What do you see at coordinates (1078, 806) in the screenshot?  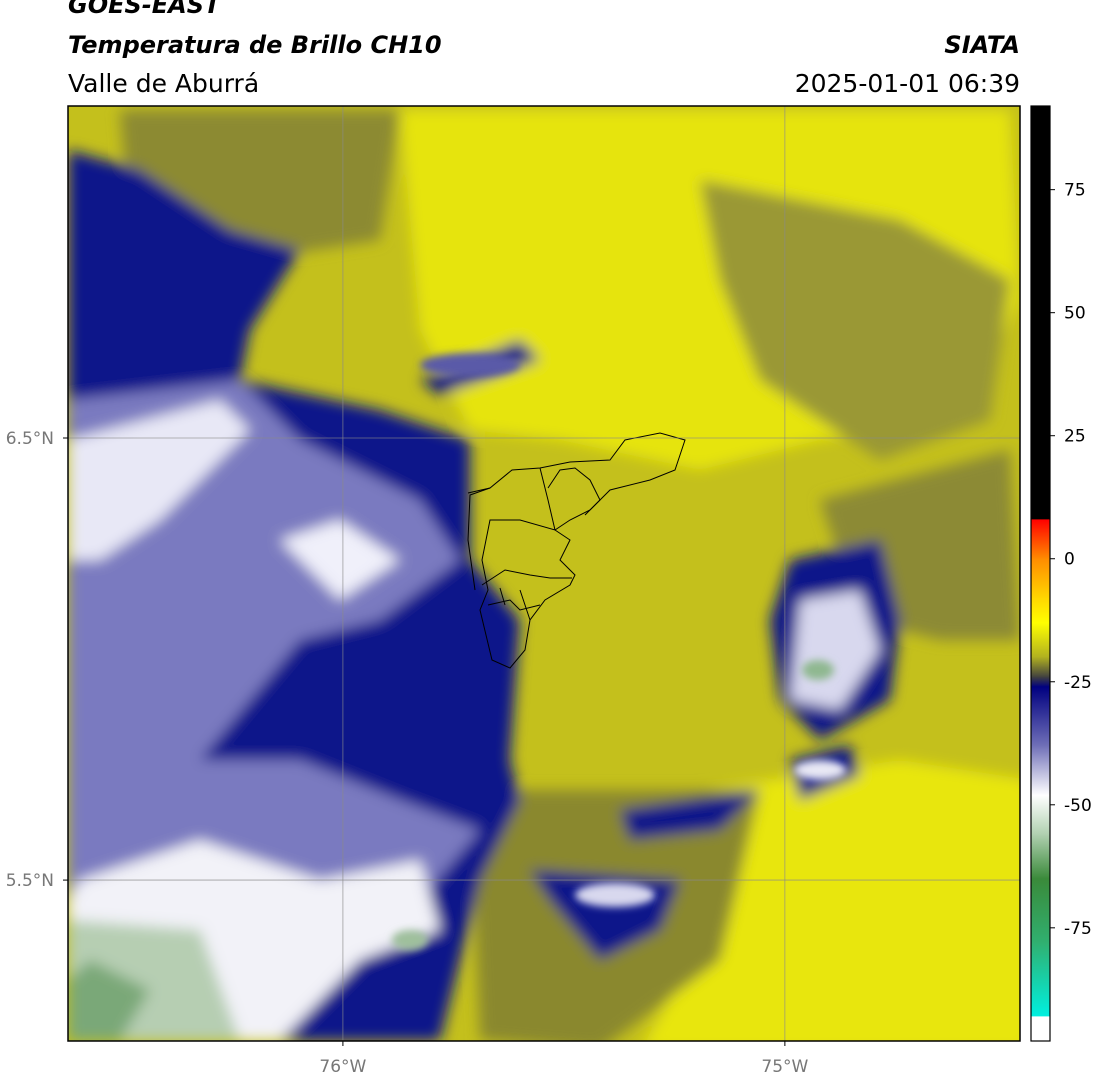 I see `colorbar-tick-label: -50` at bounding box center [1078, 806].